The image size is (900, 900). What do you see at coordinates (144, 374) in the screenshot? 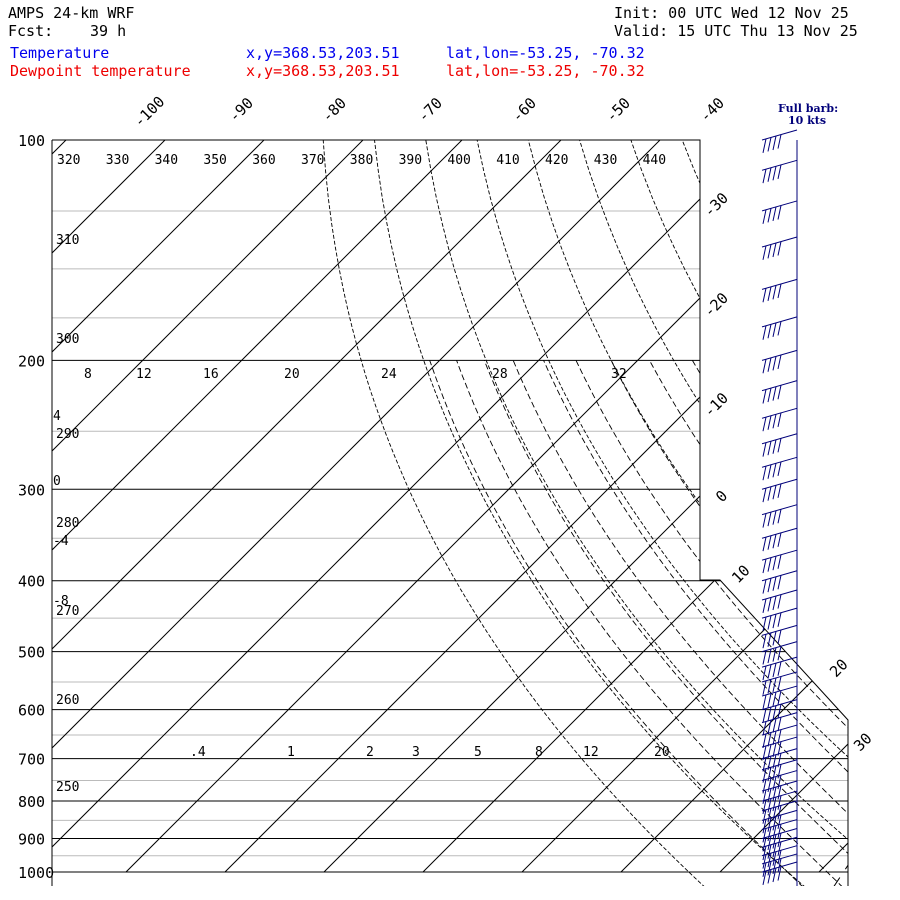
I see `theta-e-label: 12` at bounding box center [144, 374].